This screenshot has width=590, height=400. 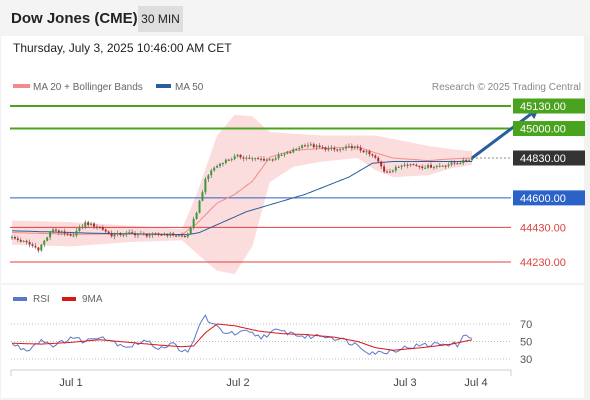 I want to click on rsi-tick-label: 50, so click(x=526, y=343).